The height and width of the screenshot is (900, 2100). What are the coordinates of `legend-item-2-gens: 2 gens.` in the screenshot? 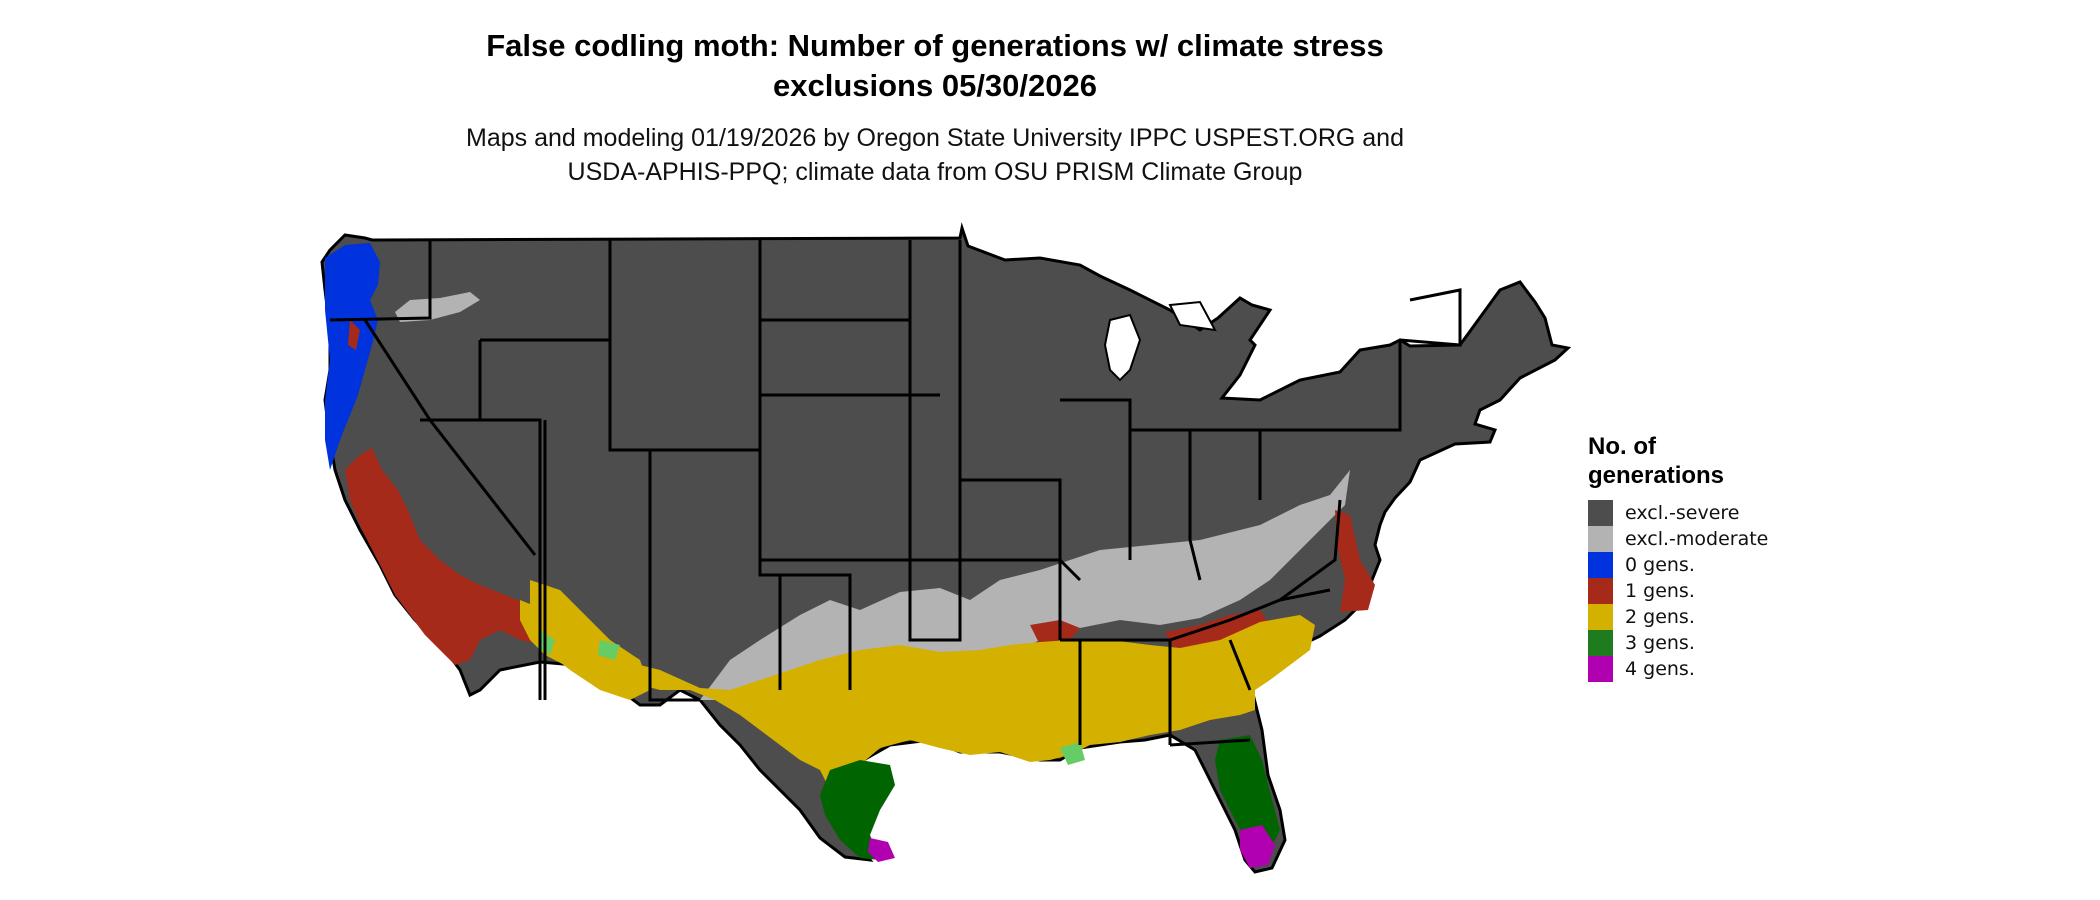 It's located at (1678, 617).